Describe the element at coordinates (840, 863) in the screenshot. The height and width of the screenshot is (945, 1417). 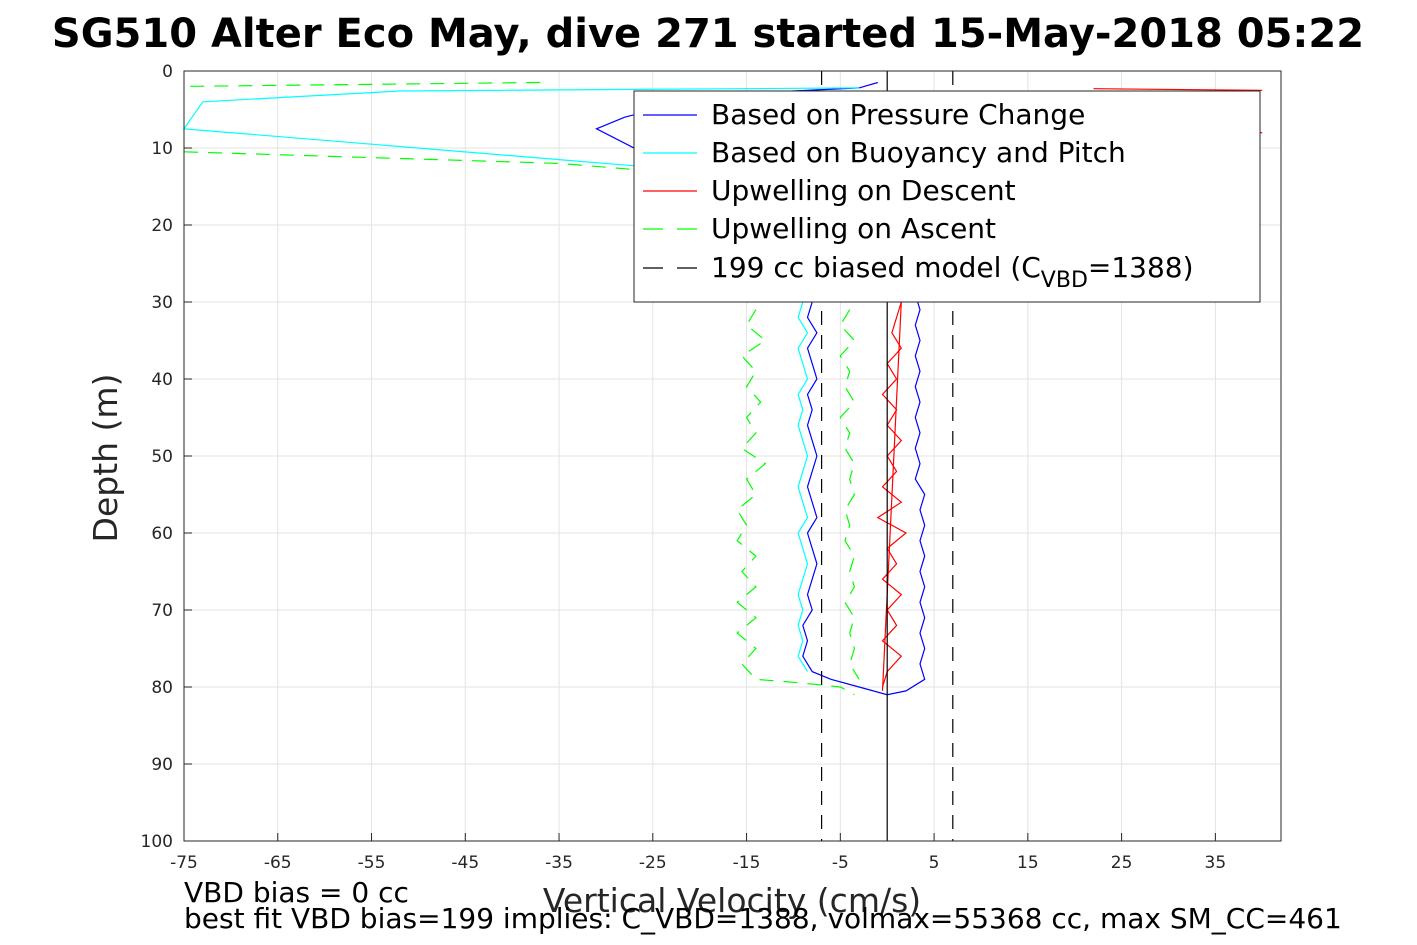
I see `x-tick-label: -5` at that location.